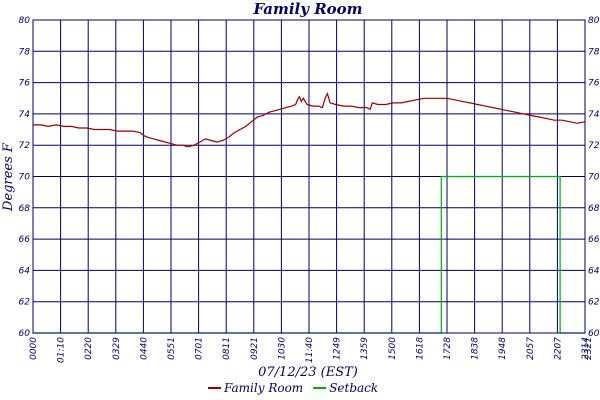  What do you see at coordinates (255, 348) in the screenshot?
I see `x-tick-8: 0921` at bounding box center [255, 348].